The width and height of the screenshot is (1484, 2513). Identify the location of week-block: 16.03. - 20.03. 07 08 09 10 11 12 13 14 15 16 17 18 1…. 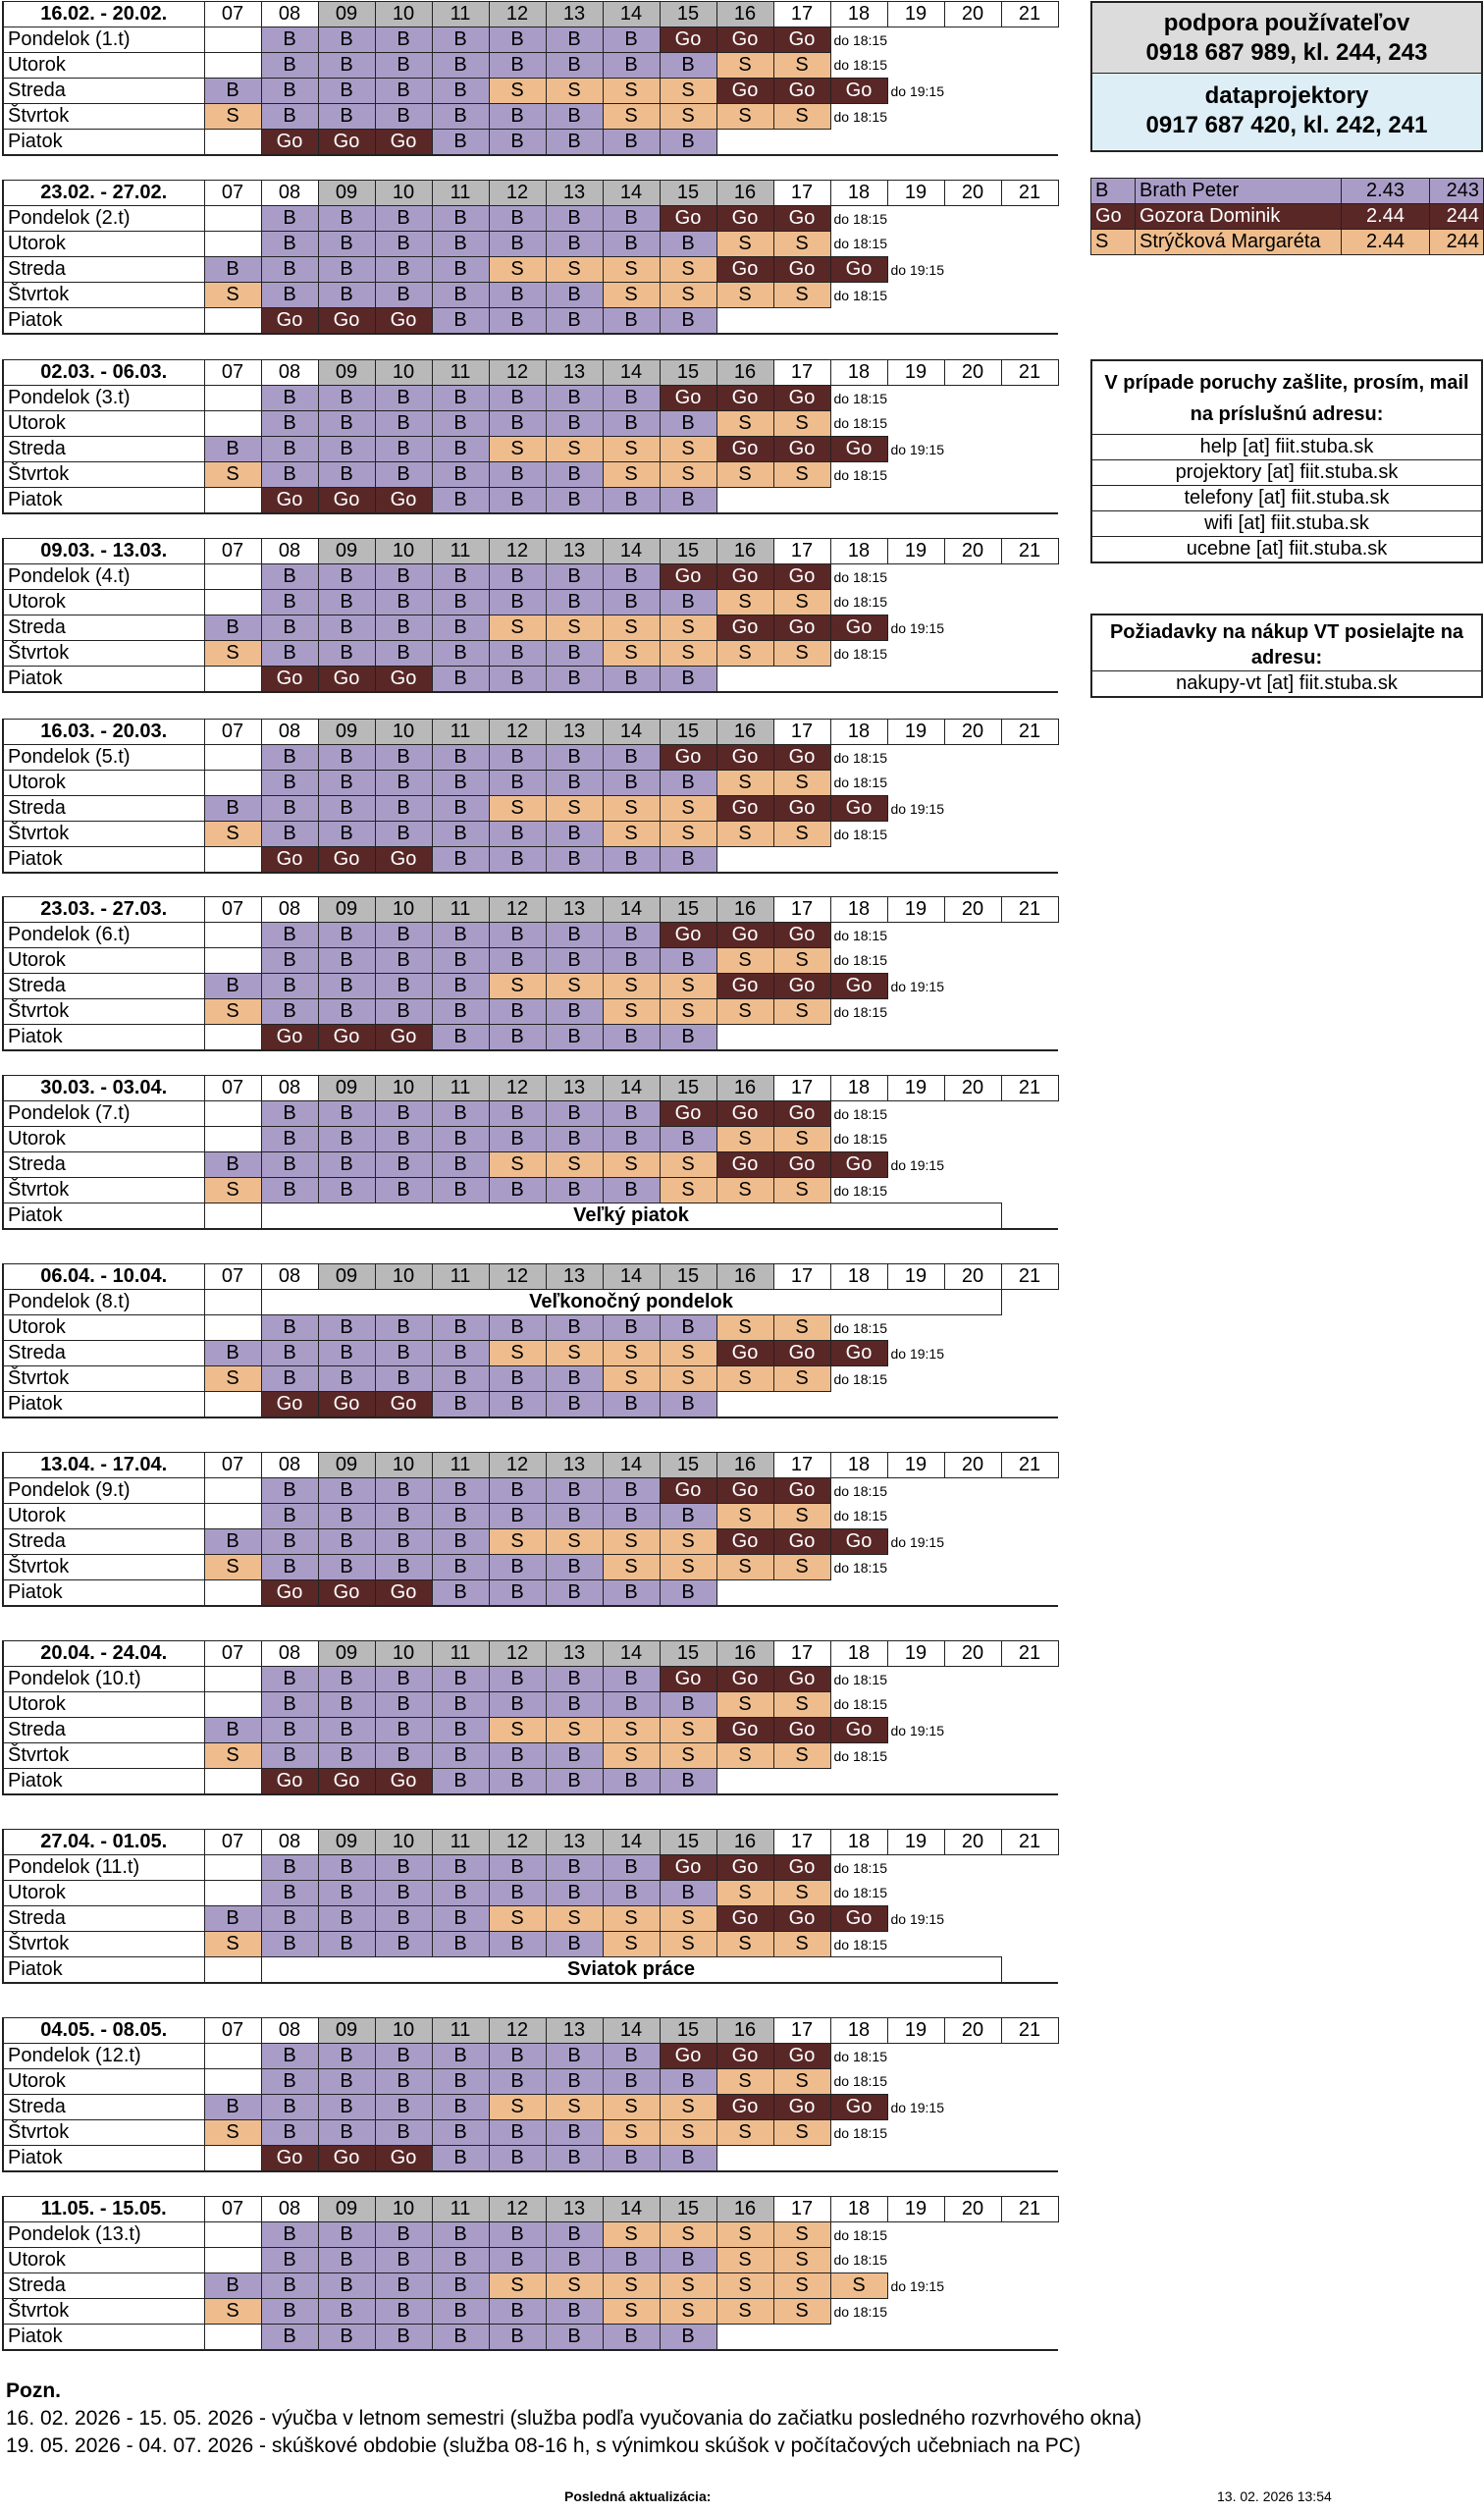
(530, 797).